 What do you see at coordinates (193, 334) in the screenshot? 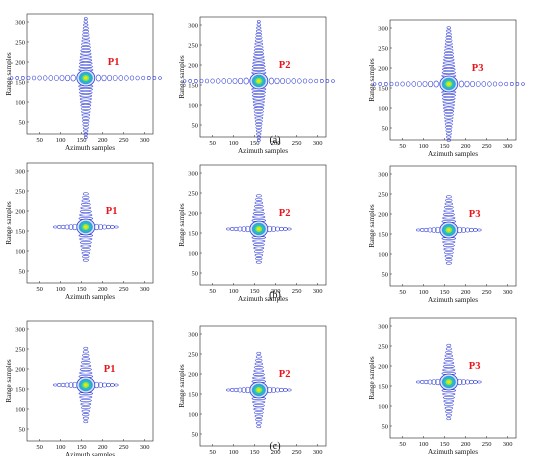
I see `y-tick-label-r3c2: 300` at bounding box center [193, 334].